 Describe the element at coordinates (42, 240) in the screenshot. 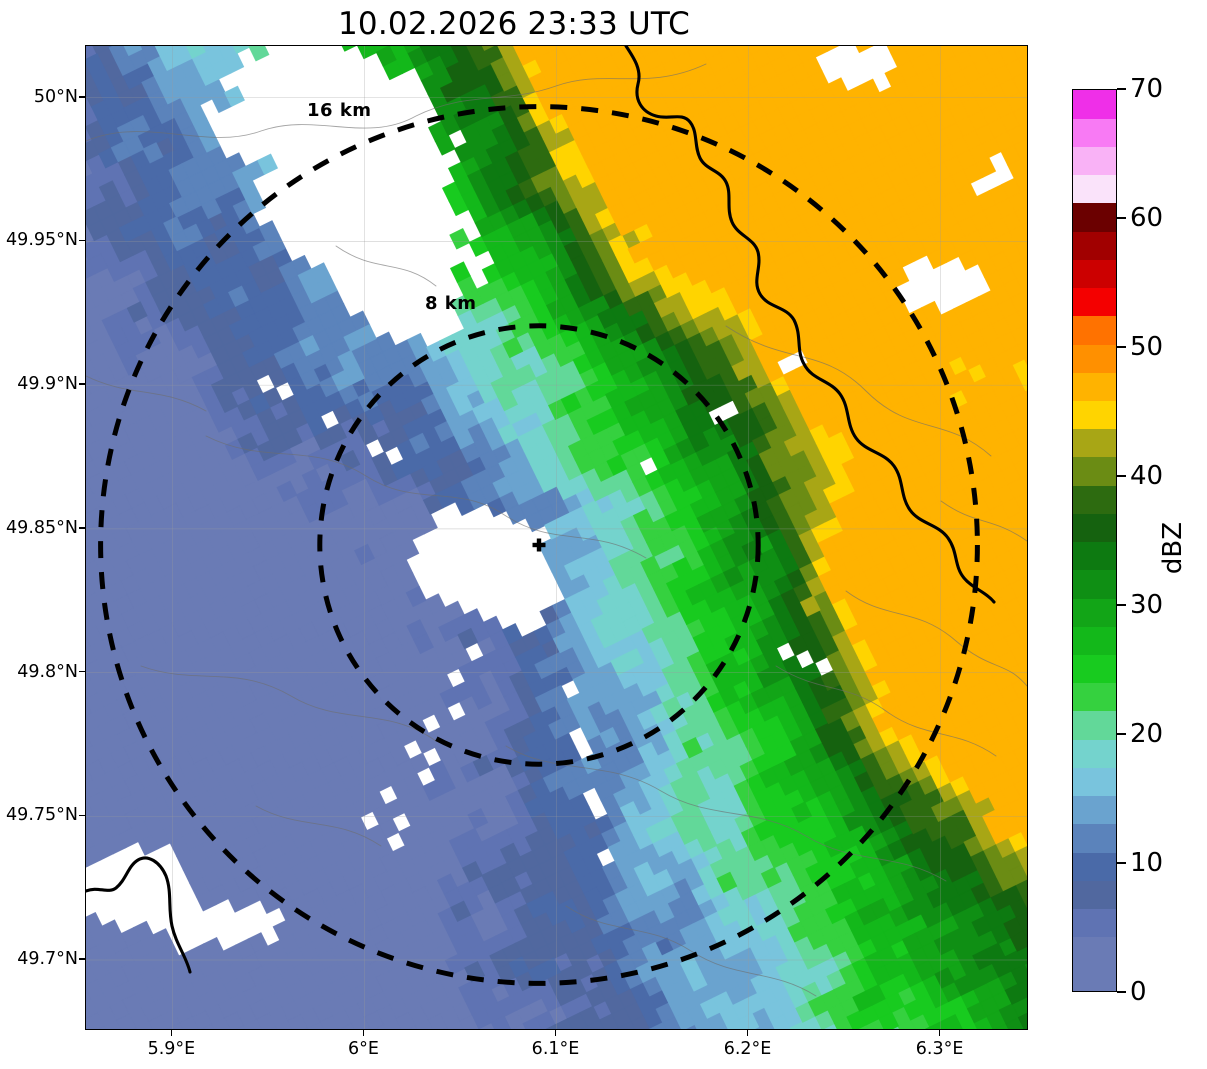

I see `y-axis-tick-label: 49.95°N` at that location.